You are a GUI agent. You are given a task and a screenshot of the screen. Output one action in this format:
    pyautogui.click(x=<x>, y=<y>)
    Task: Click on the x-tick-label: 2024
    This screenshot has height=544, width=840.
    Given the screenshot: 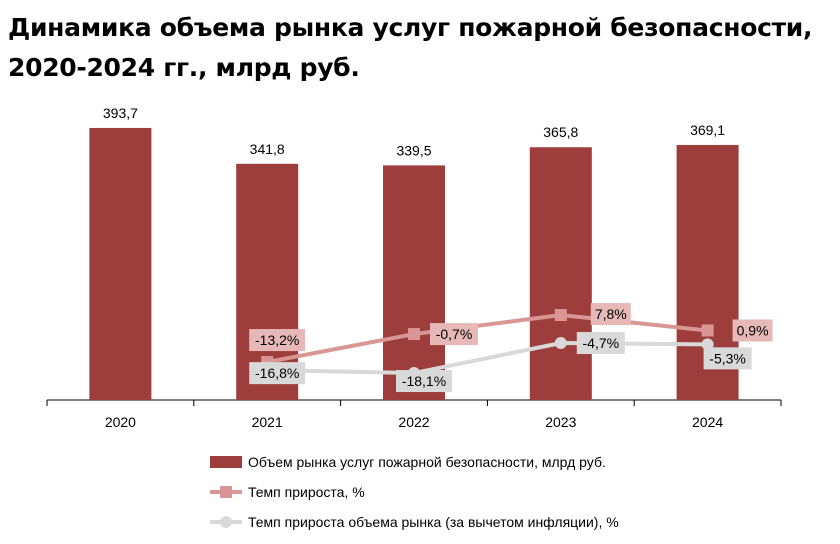 What is the action you would take?
    pyautogui.click(x=707, y=422)
    